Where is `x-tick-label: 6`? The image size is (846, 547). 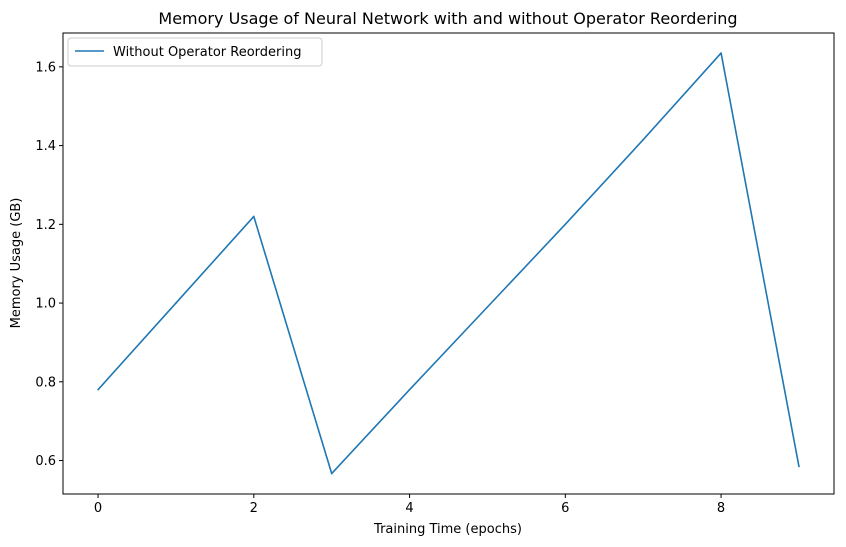
x-tick-label: 6 is located at coordinates (565, 508).